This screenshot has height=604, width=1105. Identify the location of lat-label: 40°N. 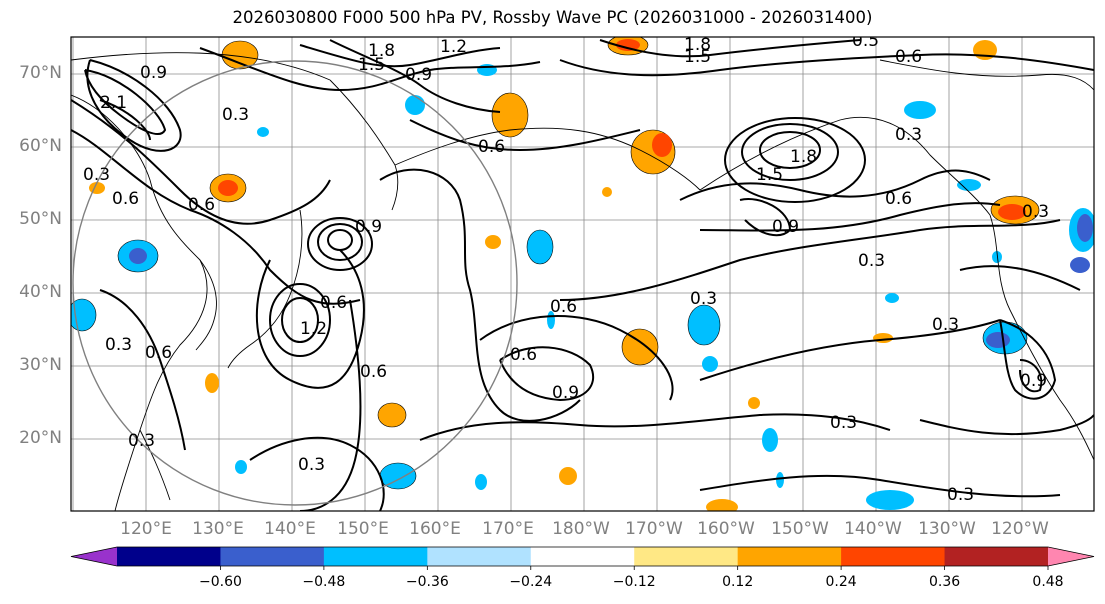
(40, 292).